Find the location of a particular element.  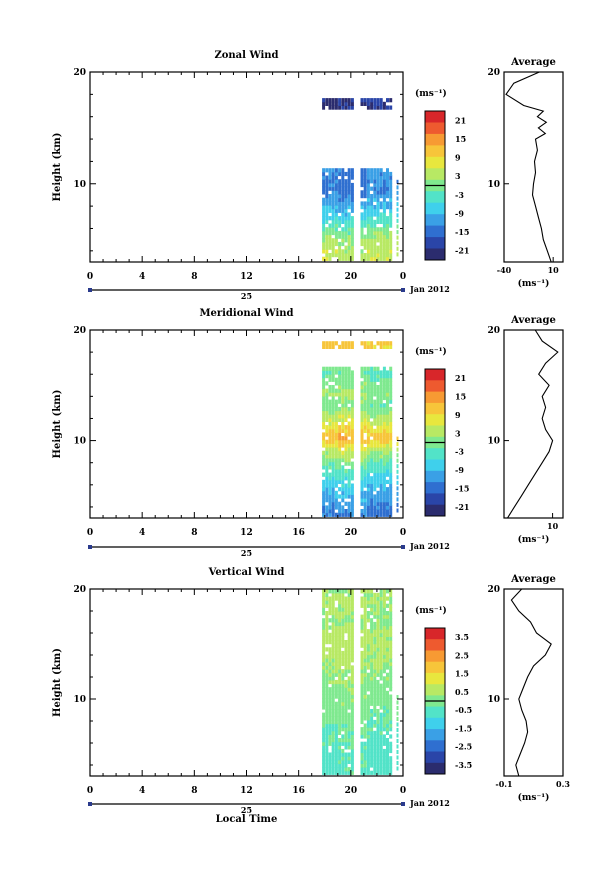

y-axis-label: Height (km) is located at coordinates (57, 682).